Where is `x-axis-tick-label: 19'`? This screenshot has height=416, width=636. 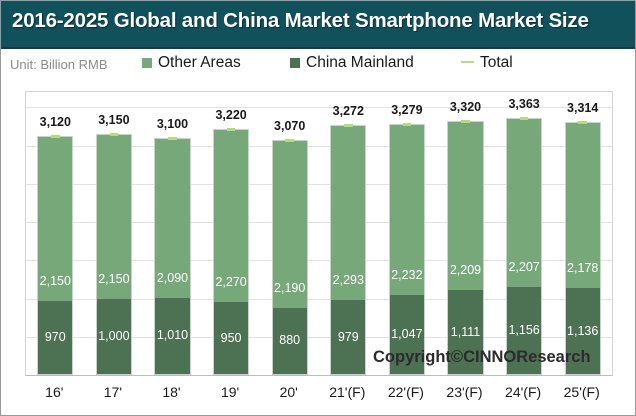 x-axis-tick-label: 19' is located at coordinates (230, 392).